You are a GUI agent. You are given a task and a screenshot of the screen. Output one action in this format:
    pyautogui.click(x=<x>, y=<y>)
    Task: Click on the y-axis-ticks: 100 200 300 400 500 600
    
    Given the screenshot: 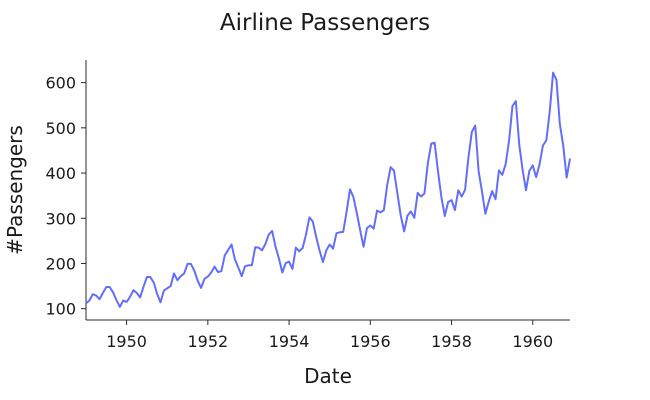 What is the action you would take?
    pyautogui.click(x=65, y=196)
    